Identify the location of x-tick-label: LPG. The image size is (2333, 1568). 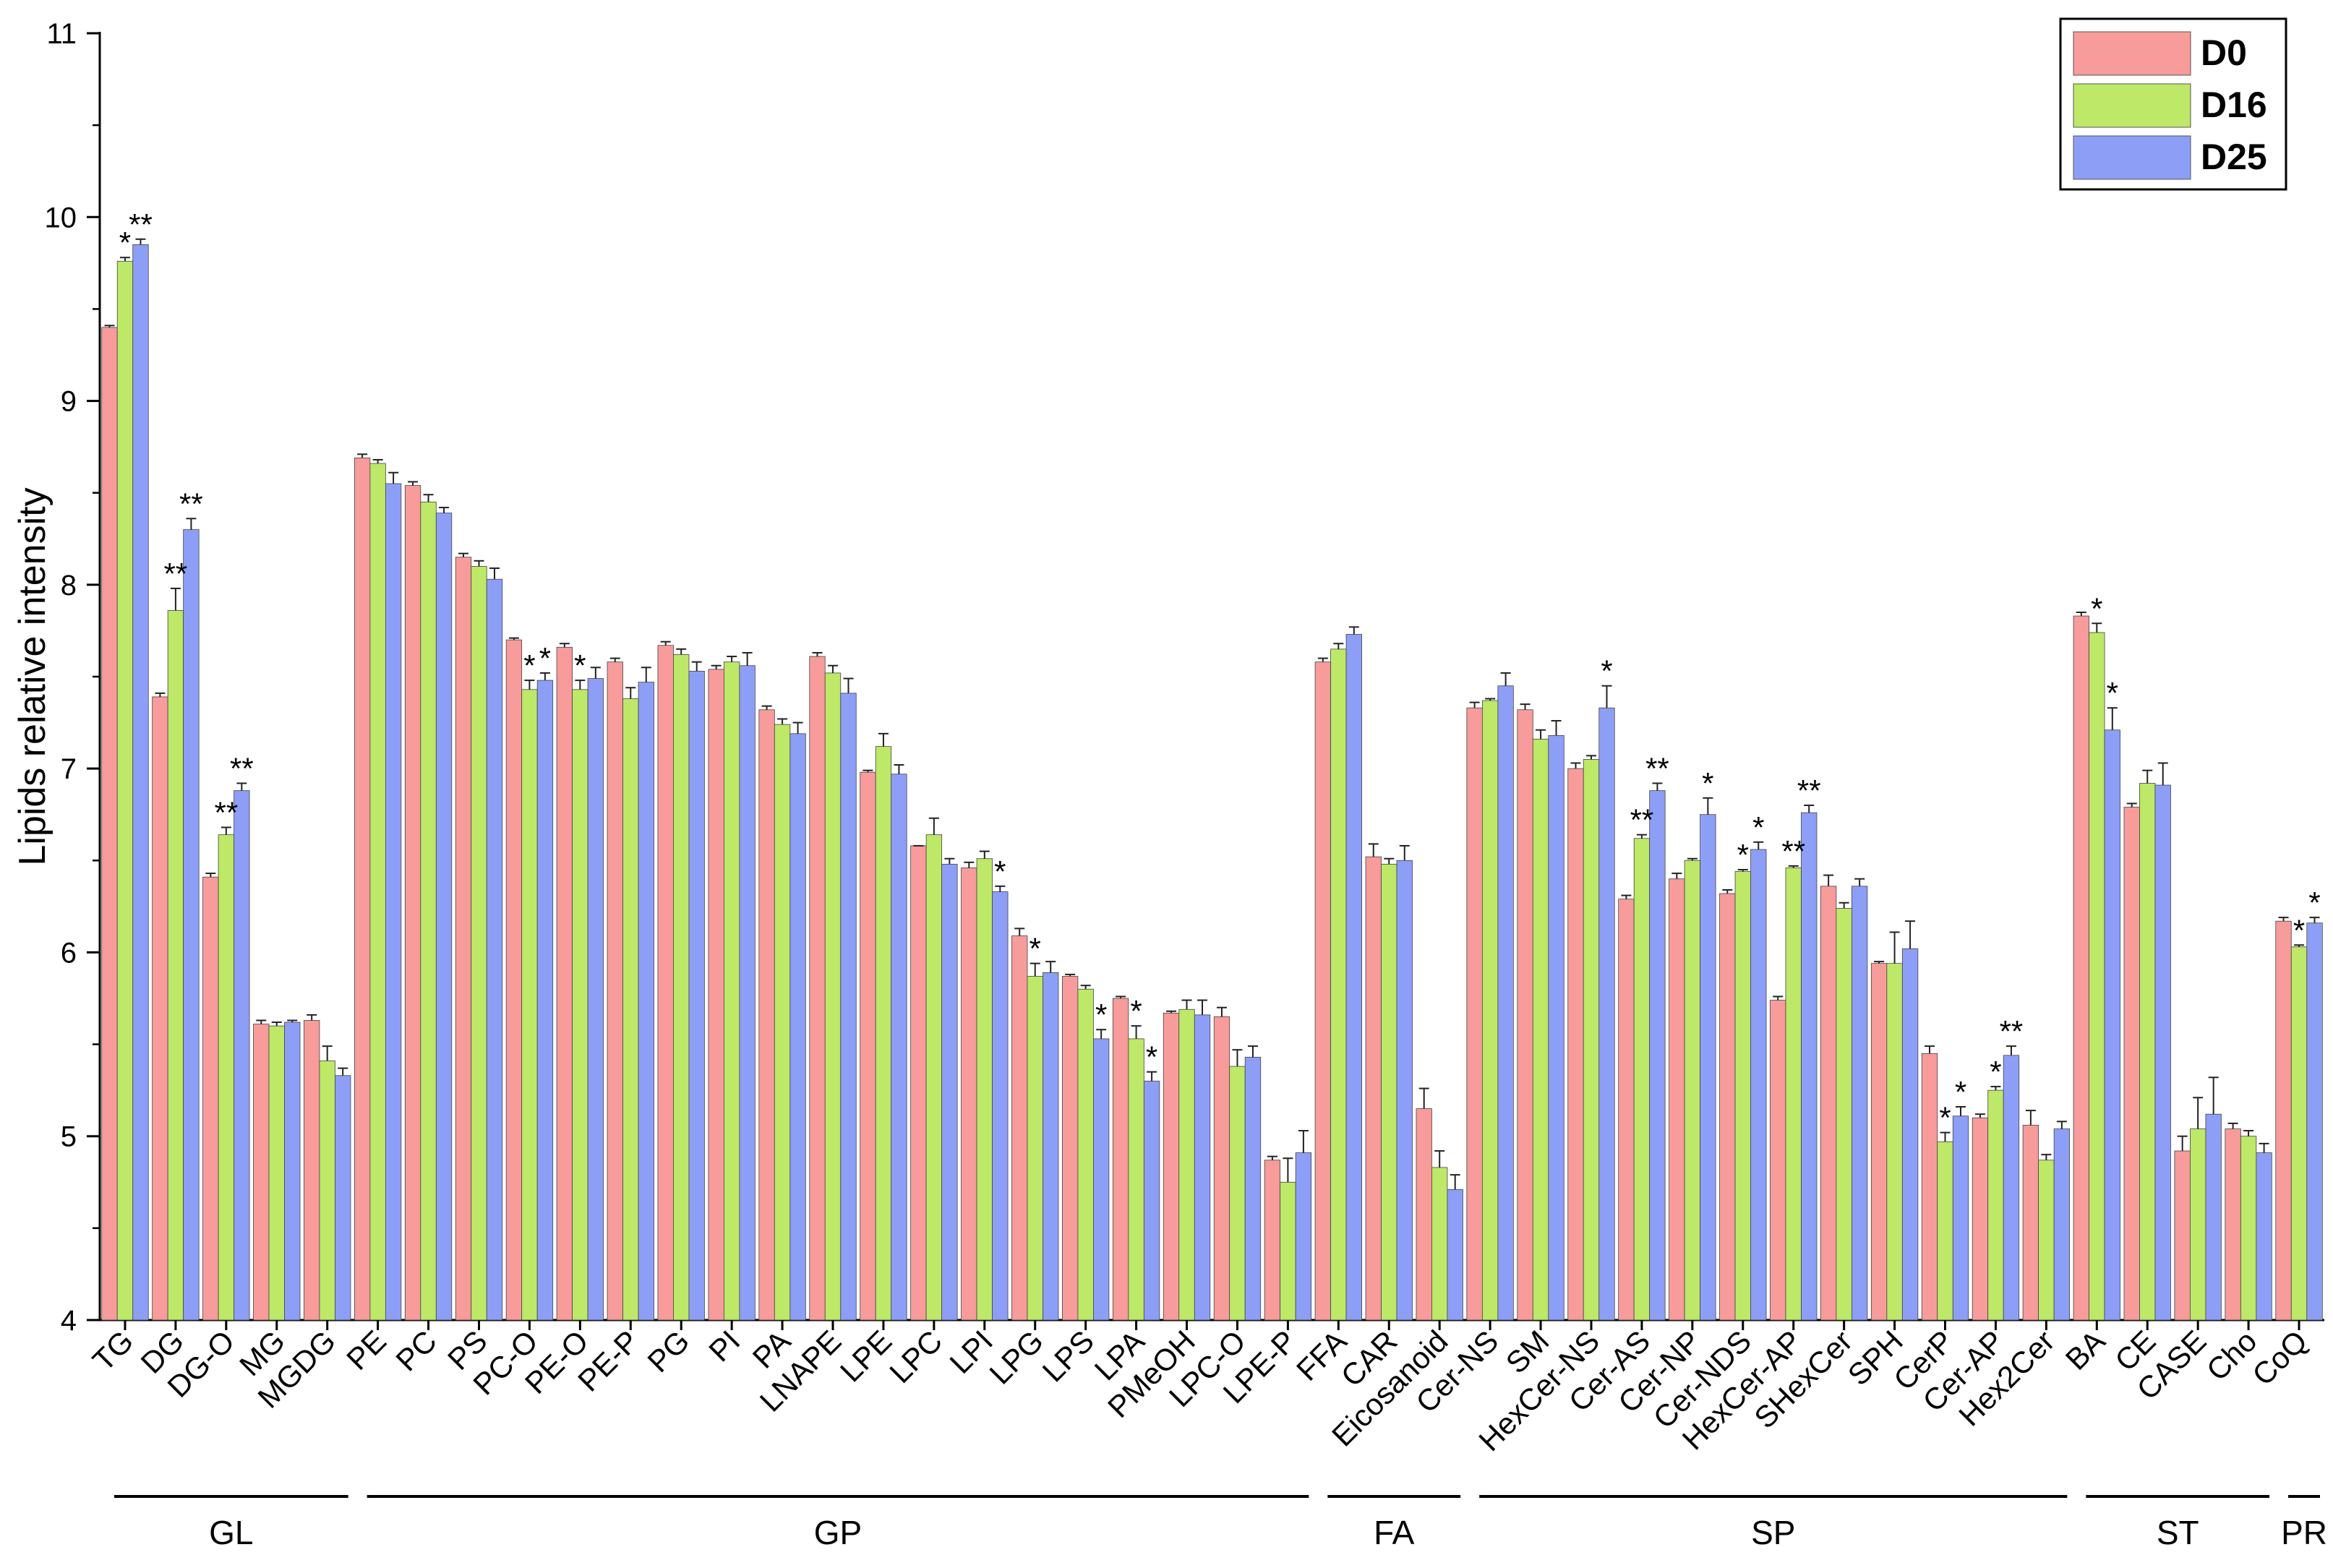
(1016, 1357).